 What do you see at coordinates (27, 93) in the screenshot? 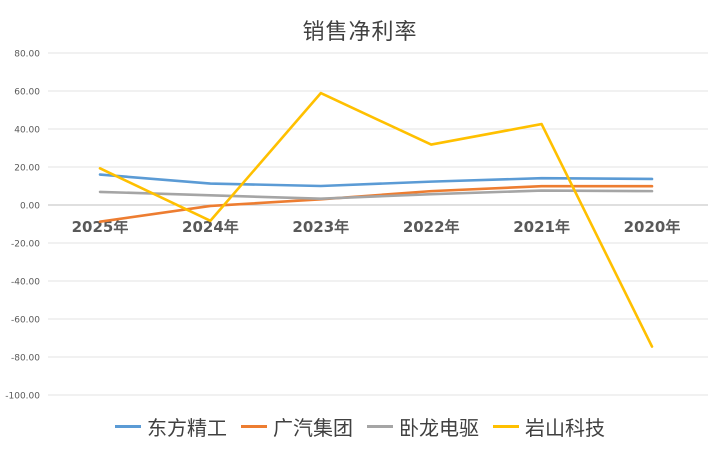
I see `y-tick-label: 60.00` at bounding box center [27, 93].